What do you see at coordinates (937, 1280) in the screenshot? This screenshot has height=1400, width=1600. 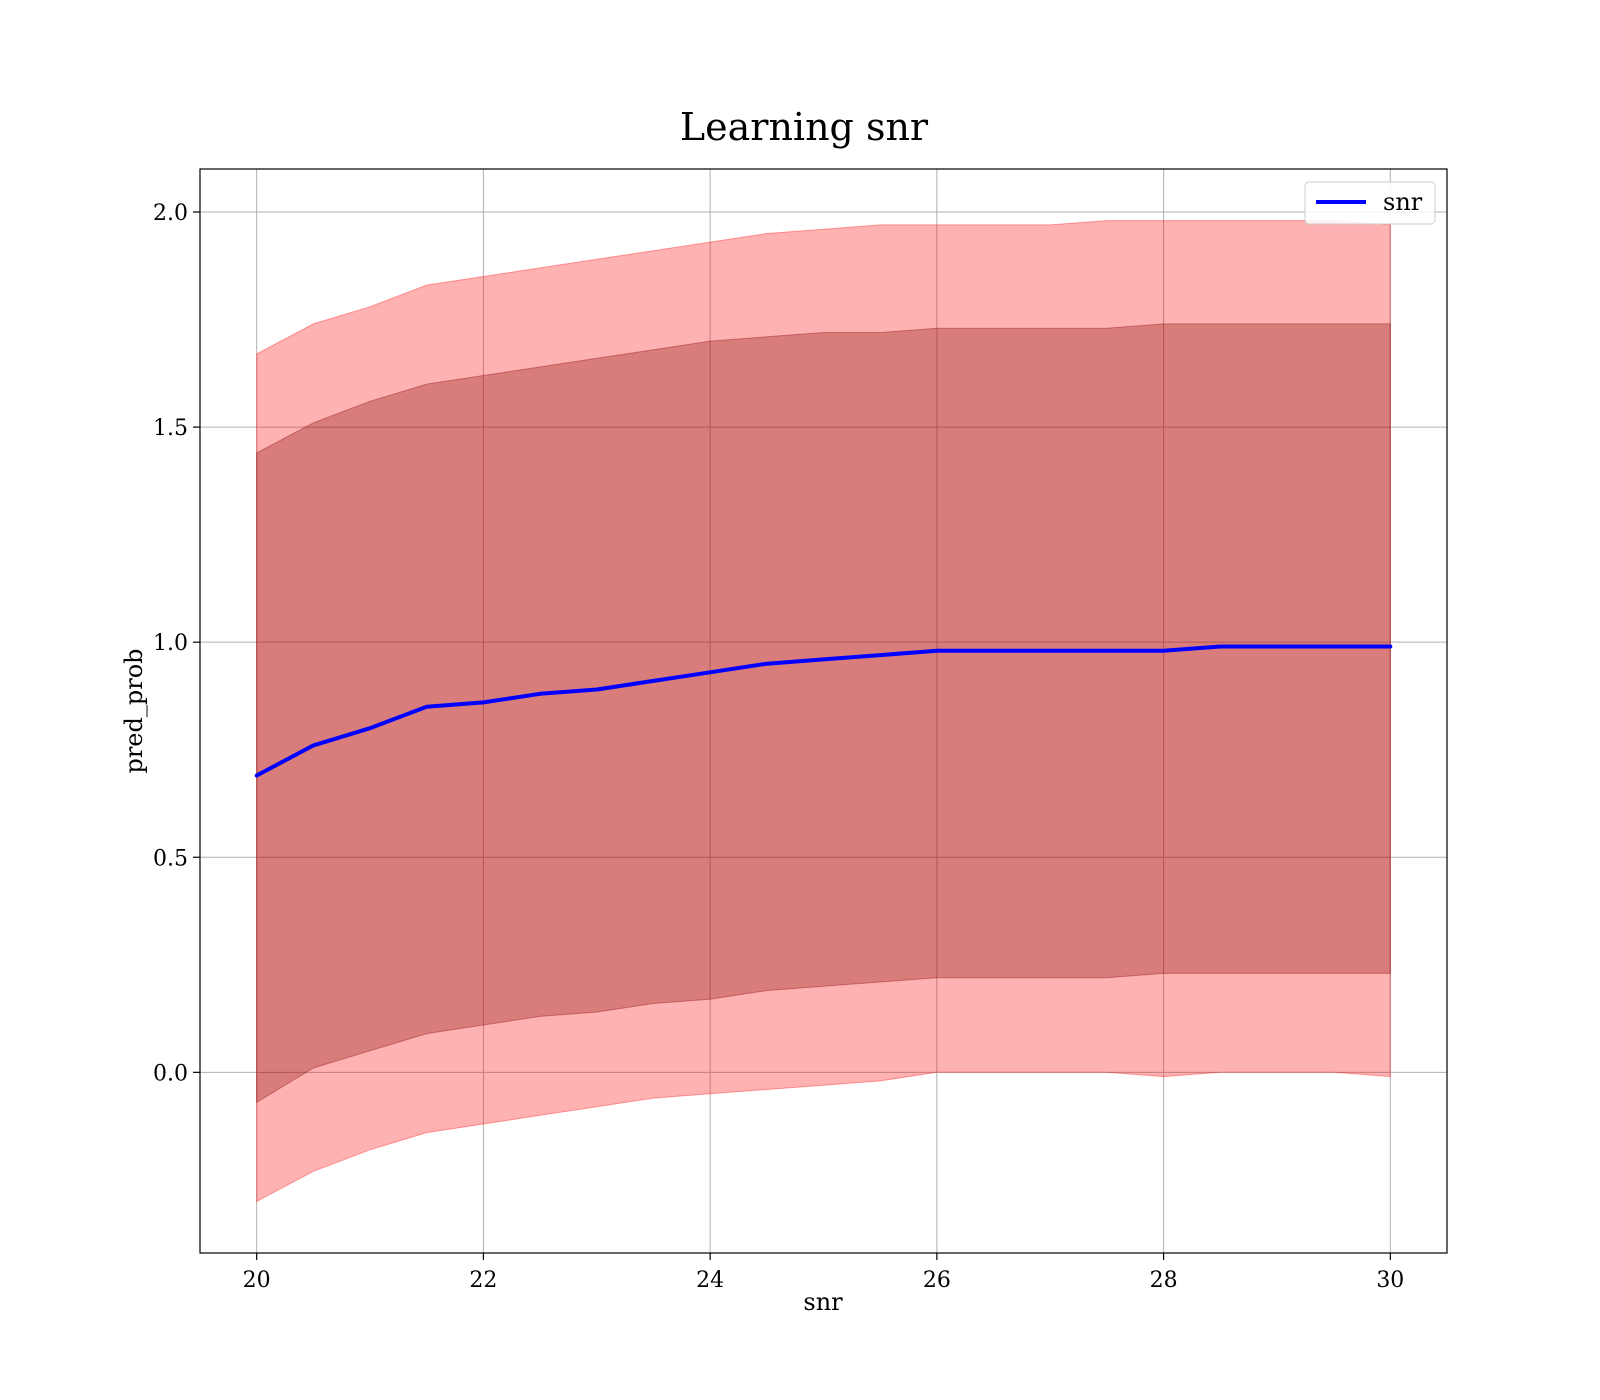 I see `x-tick-label: 26` at bounding box center [937, 1280].